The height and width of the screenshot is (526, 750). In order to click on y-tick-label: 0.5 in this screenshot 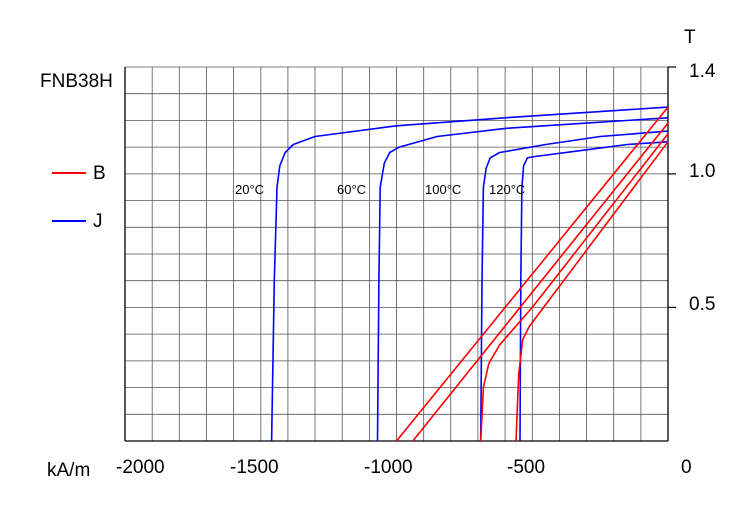, I will do `click(702, 304)`.